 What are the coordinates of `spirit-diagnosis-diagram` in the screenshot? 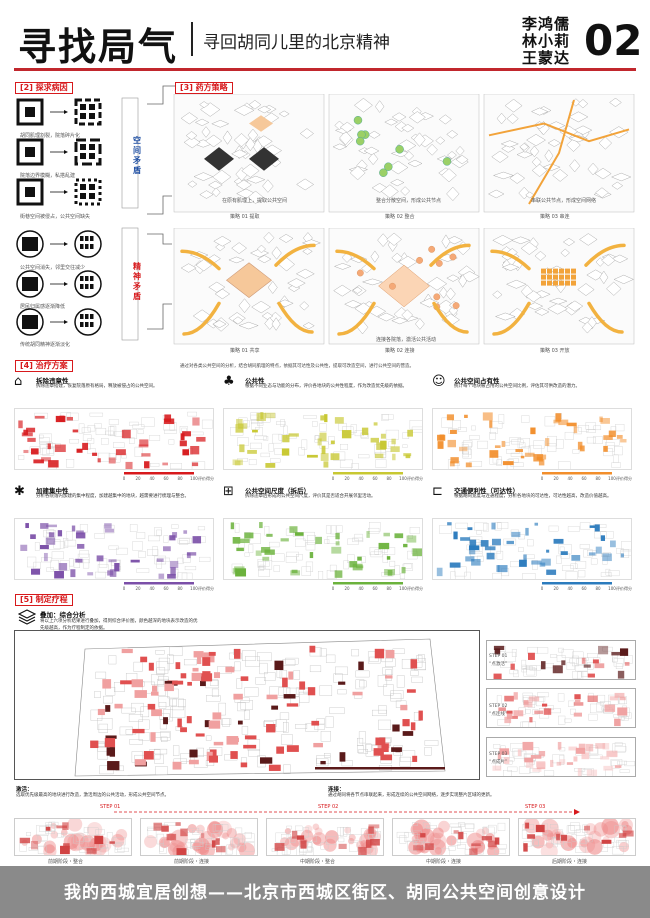 It's located at (77, 284).